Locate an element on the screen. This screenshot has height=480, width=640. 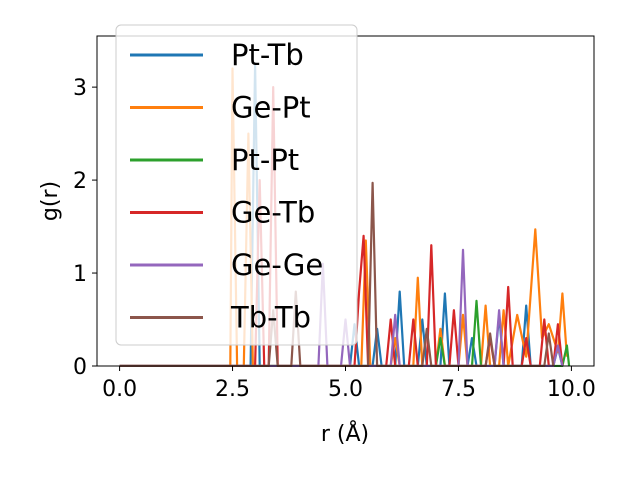
y-axis-label: g(r) is located at coordinates (50, 201).